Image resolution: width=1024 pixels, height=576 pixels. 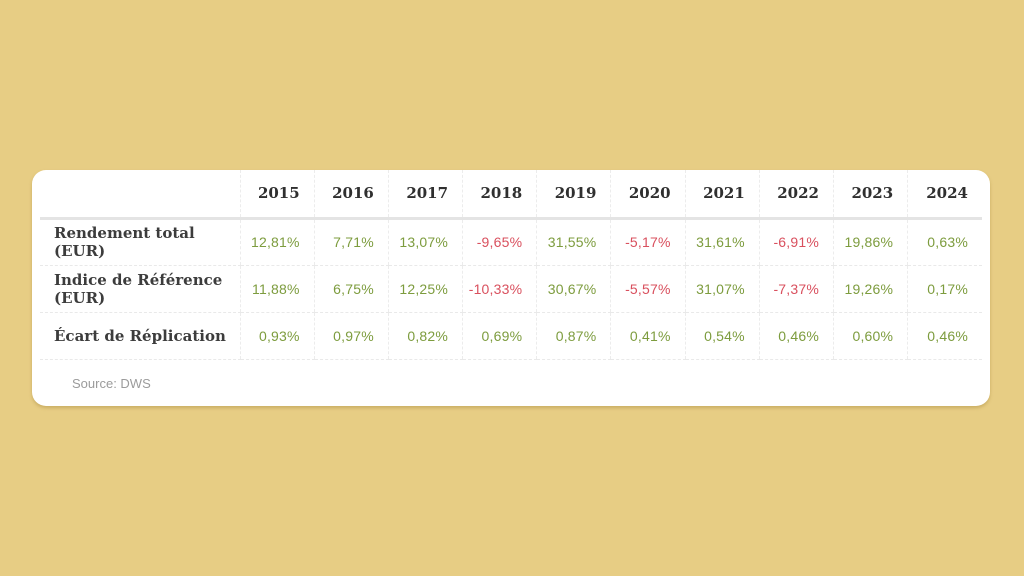 What do you see at coordinates (499, 195) in the screenshot?
I see `year-header: 2018` at bounding box center [499, 195].